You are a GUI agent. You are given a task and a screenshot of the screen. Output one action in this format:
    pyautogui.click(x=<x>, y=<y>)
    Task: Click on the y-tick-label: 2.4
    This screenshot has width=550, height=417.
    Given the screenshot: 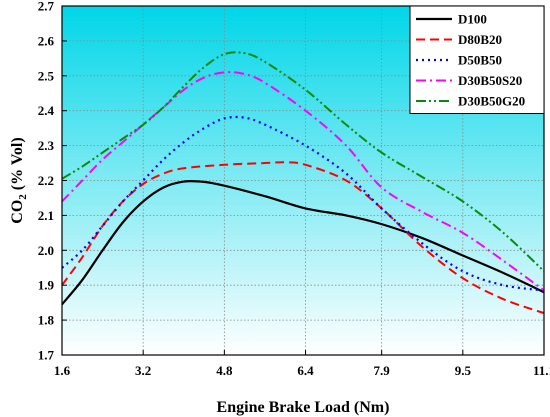 What is the action you would take?
    pyautogui.click(x=46, y=110)
    